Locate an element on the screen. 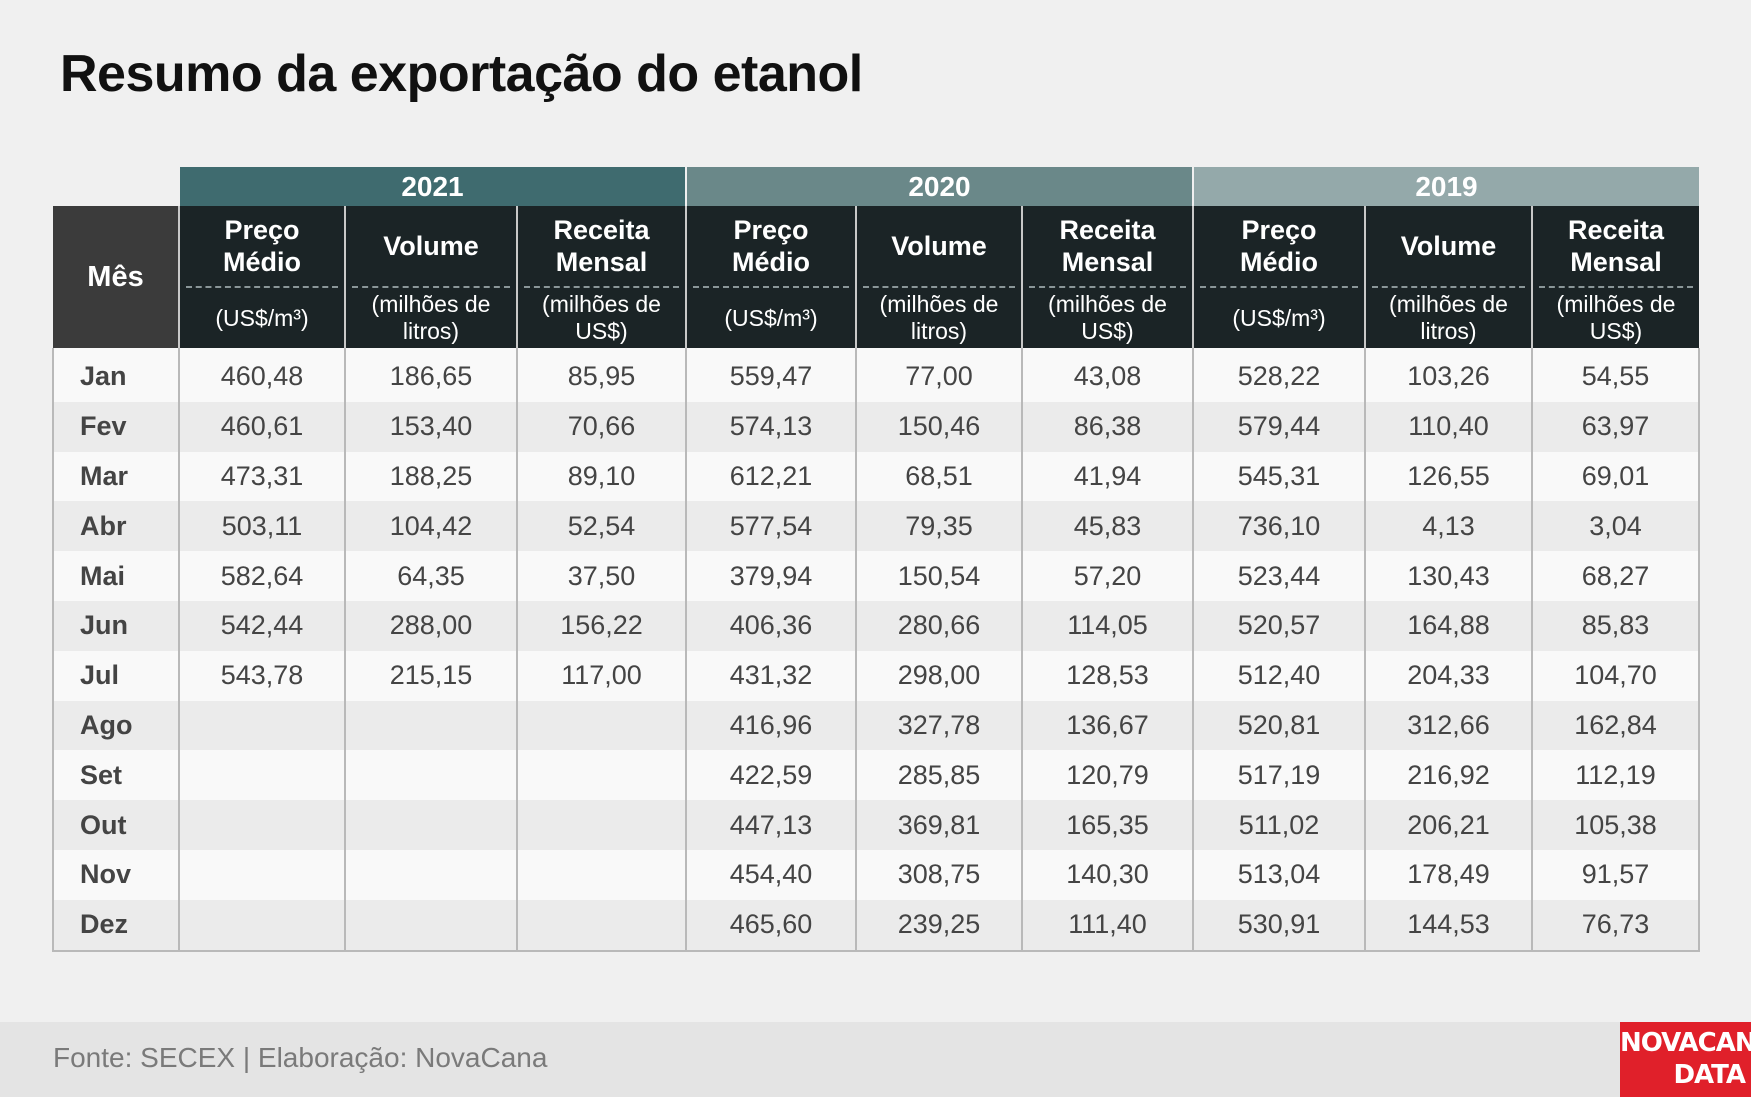  value-cell: 503,11 is located at coordinates (261, 526).